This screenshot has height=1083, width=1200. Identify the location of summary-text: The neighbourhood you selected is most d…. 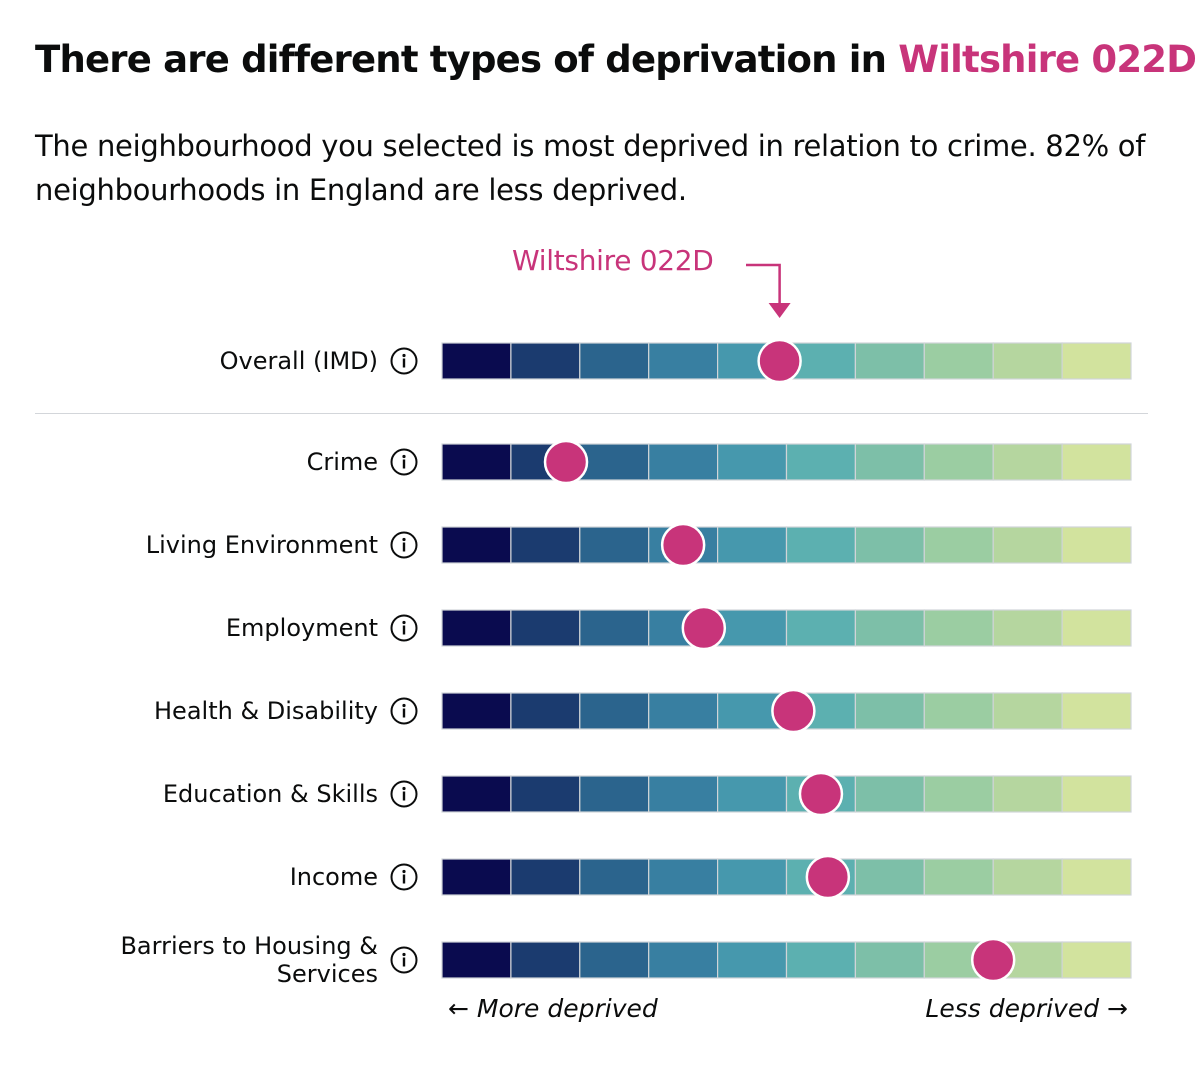
(590, 168).